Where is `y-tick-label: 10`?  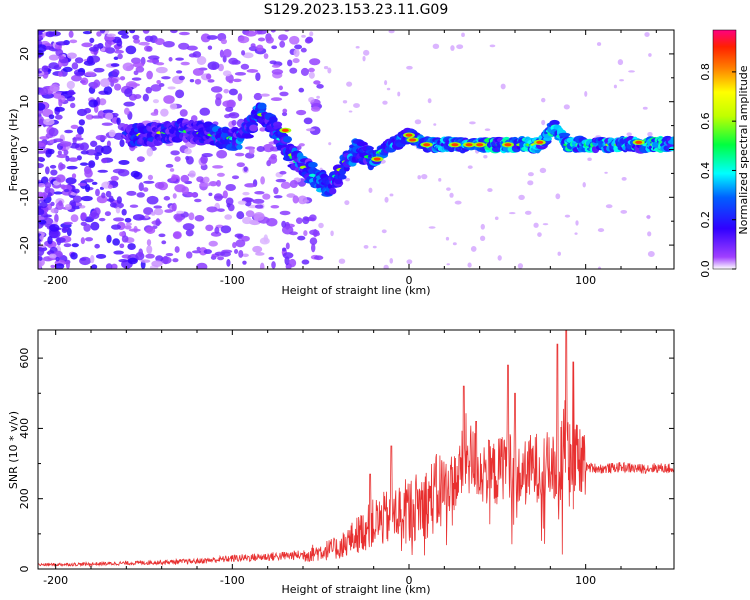 y-tick-label: 10 is located at coordinates (24, 102).